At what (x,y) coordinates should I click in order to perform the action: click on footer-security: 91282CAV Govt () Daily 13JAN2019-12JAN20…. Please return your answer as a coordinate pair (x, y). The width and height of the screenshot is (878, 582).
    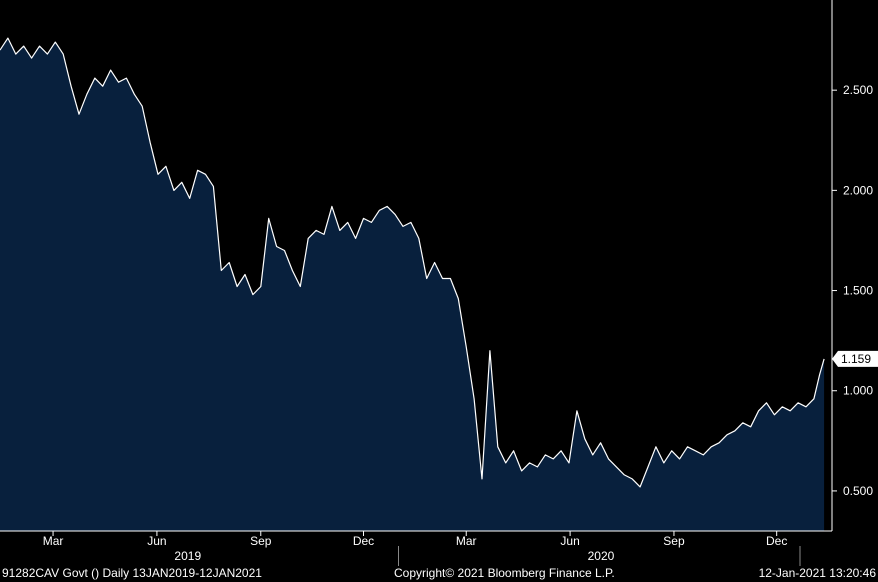
    Looking at the image, I should click on (132, 573).